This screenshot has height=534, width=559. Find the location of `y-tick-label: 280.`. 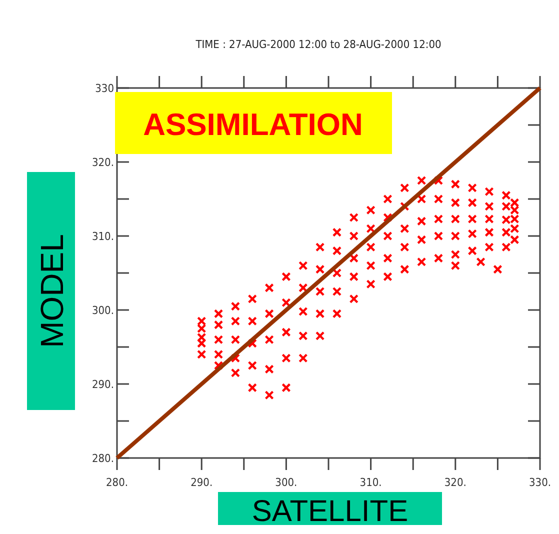

y-tick-label: 280. is located at coordinates (103, 458).